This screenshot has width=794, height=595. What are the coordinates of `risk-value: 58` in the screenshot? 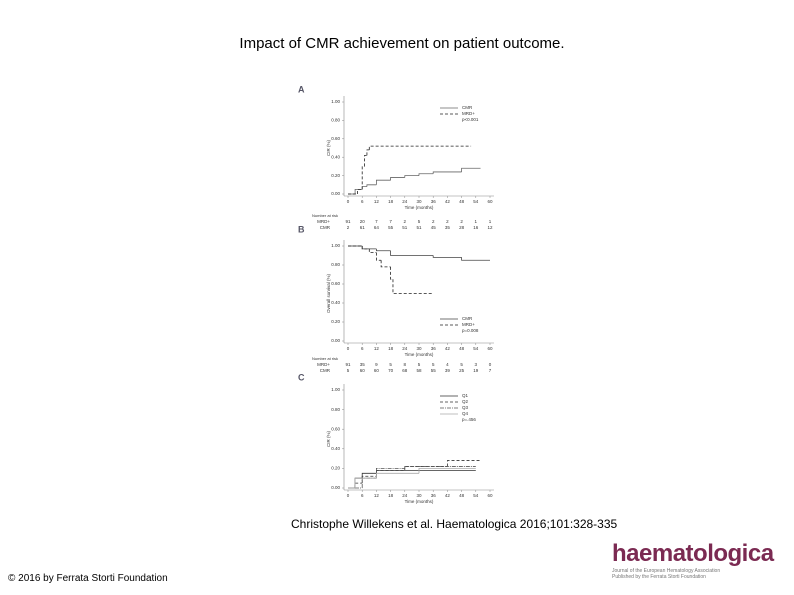 It's located at (419, 370).